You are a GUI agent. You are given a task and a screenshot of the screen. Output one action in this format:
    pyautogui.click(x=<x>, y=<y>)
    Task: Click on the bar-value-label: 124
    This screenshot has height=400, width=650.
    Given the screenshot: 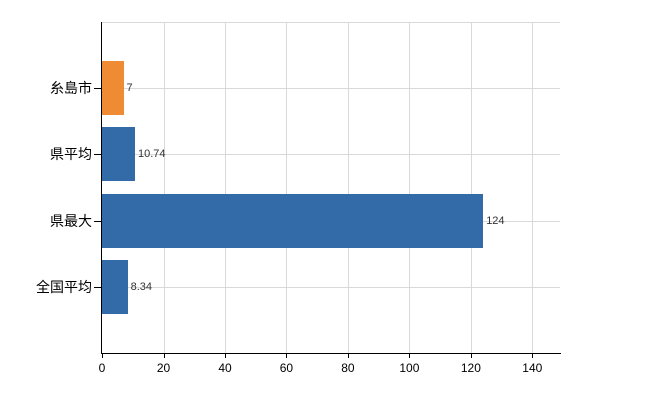 What is the action you would take?
    pyautogui.click(x=495, y=221)
    